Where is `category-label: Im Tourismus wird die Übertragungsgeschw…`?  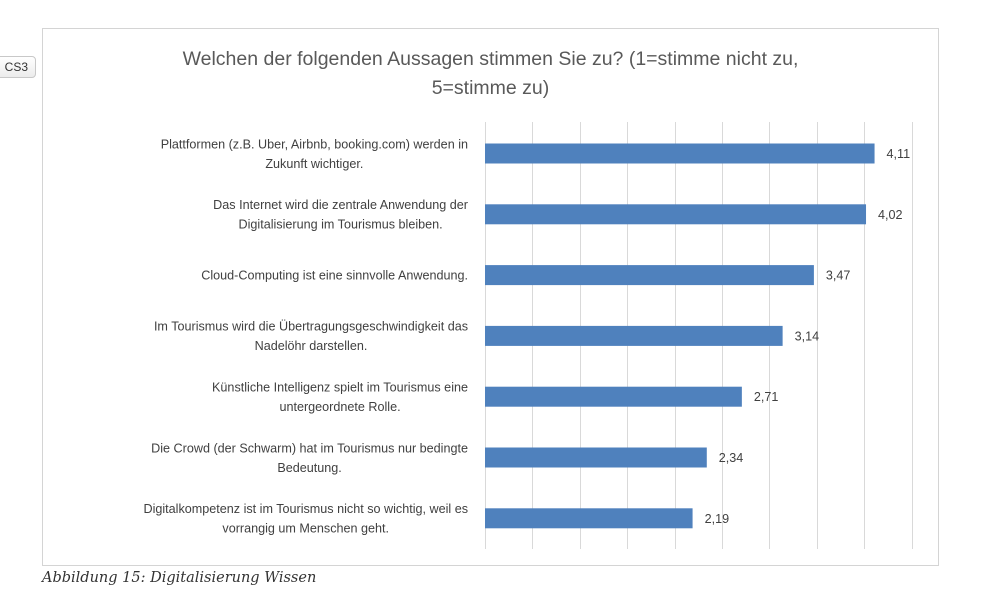 category-label: Im Tourismus wird die Übertragungsgeschw… is located at coordinates (311, 337).